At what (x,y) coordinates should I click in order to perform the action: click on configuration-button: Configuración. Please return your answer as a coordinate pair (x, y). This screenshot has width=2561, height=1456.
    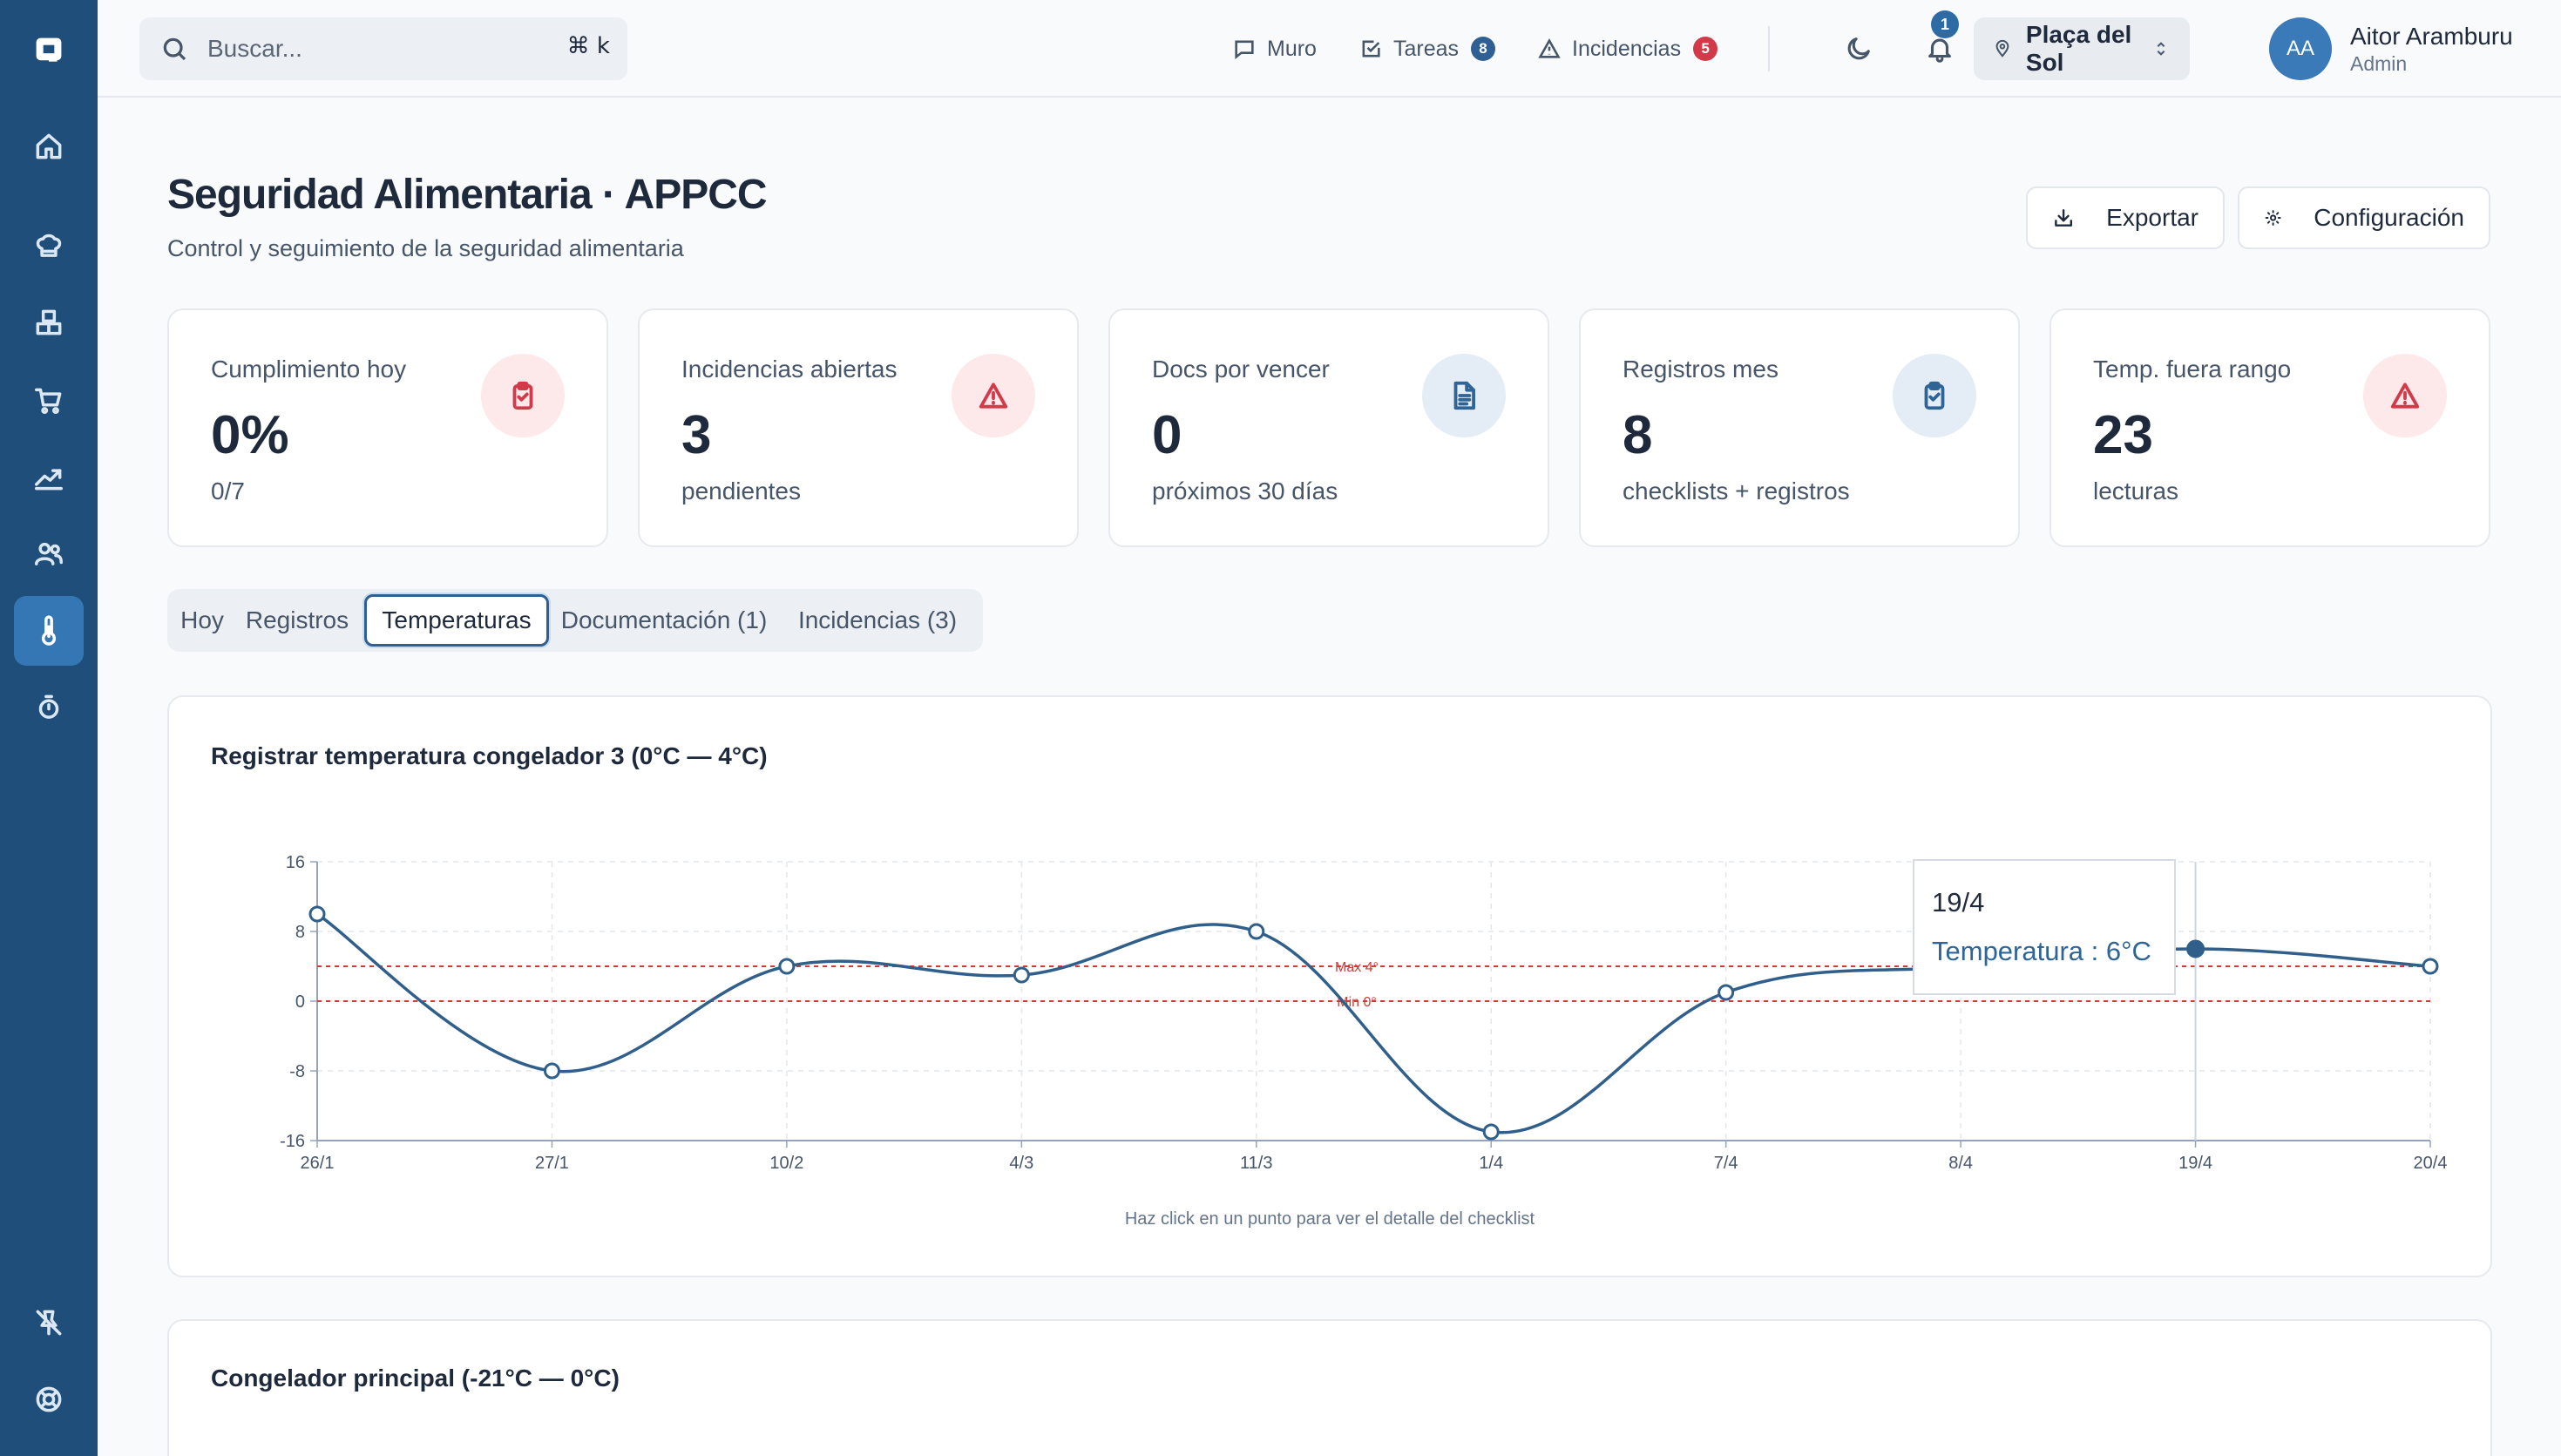
    Looking at the image, I should click on (2364, 217).